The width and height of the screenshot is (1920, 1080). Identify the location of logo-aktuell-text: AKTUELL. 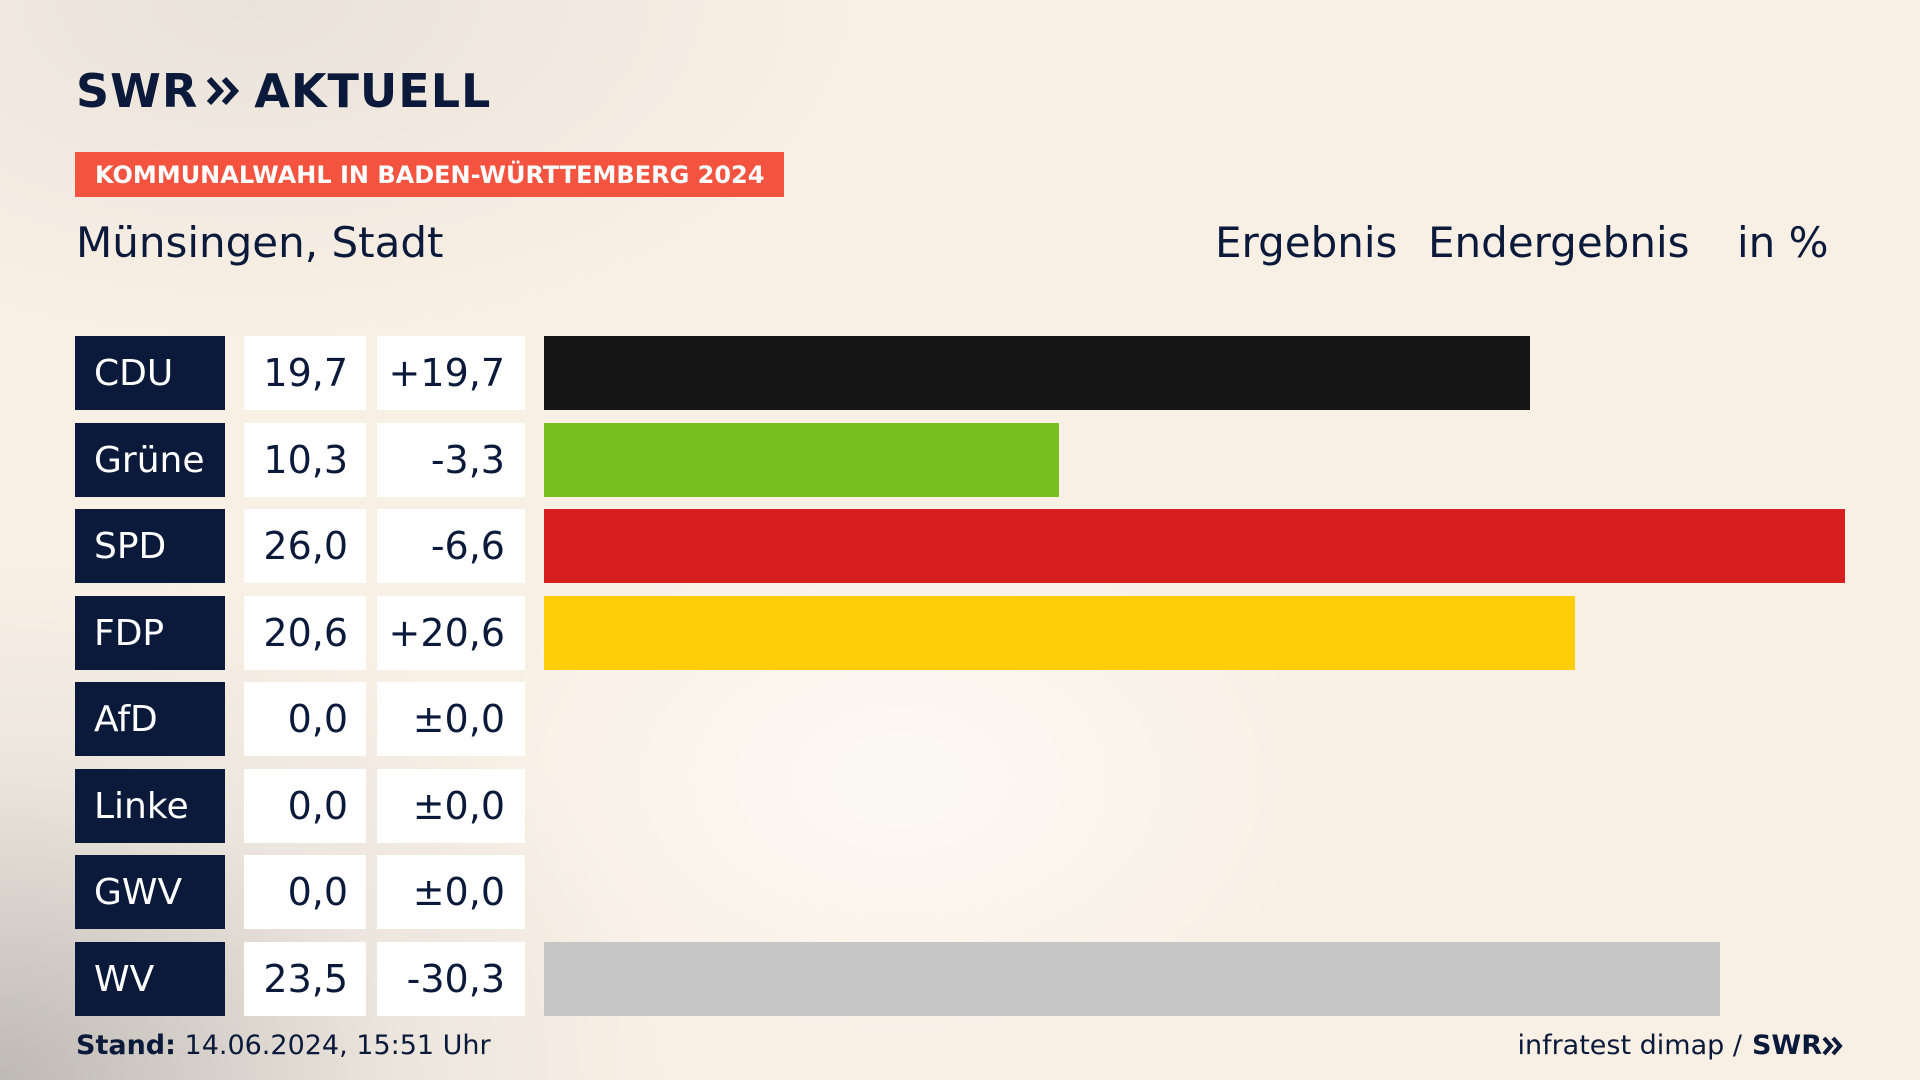
(373, 91).